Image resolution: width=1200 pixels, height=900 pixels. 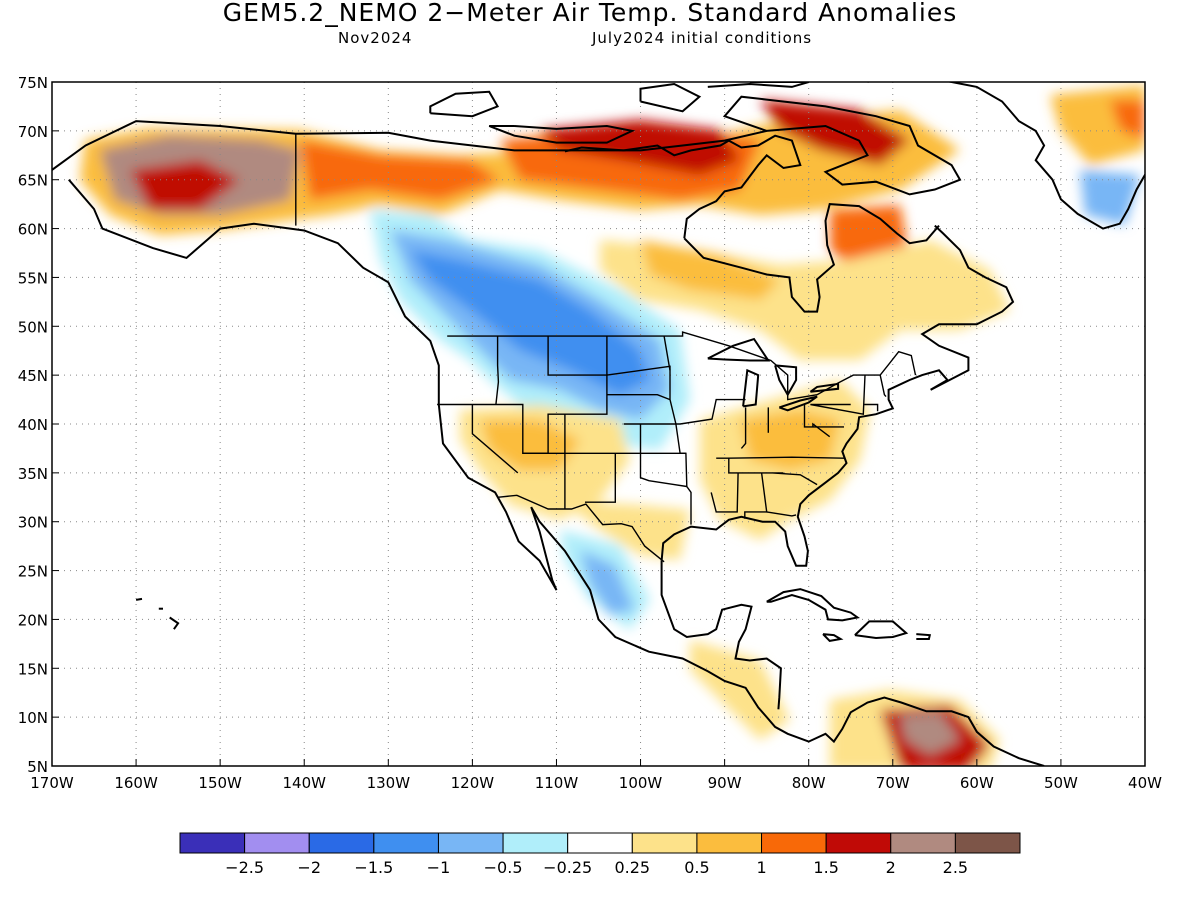 What do you see at coordinates (389, 783) in the screenshot?
I see `lon-tick-label: 130W` at bounding box center [389, 783].